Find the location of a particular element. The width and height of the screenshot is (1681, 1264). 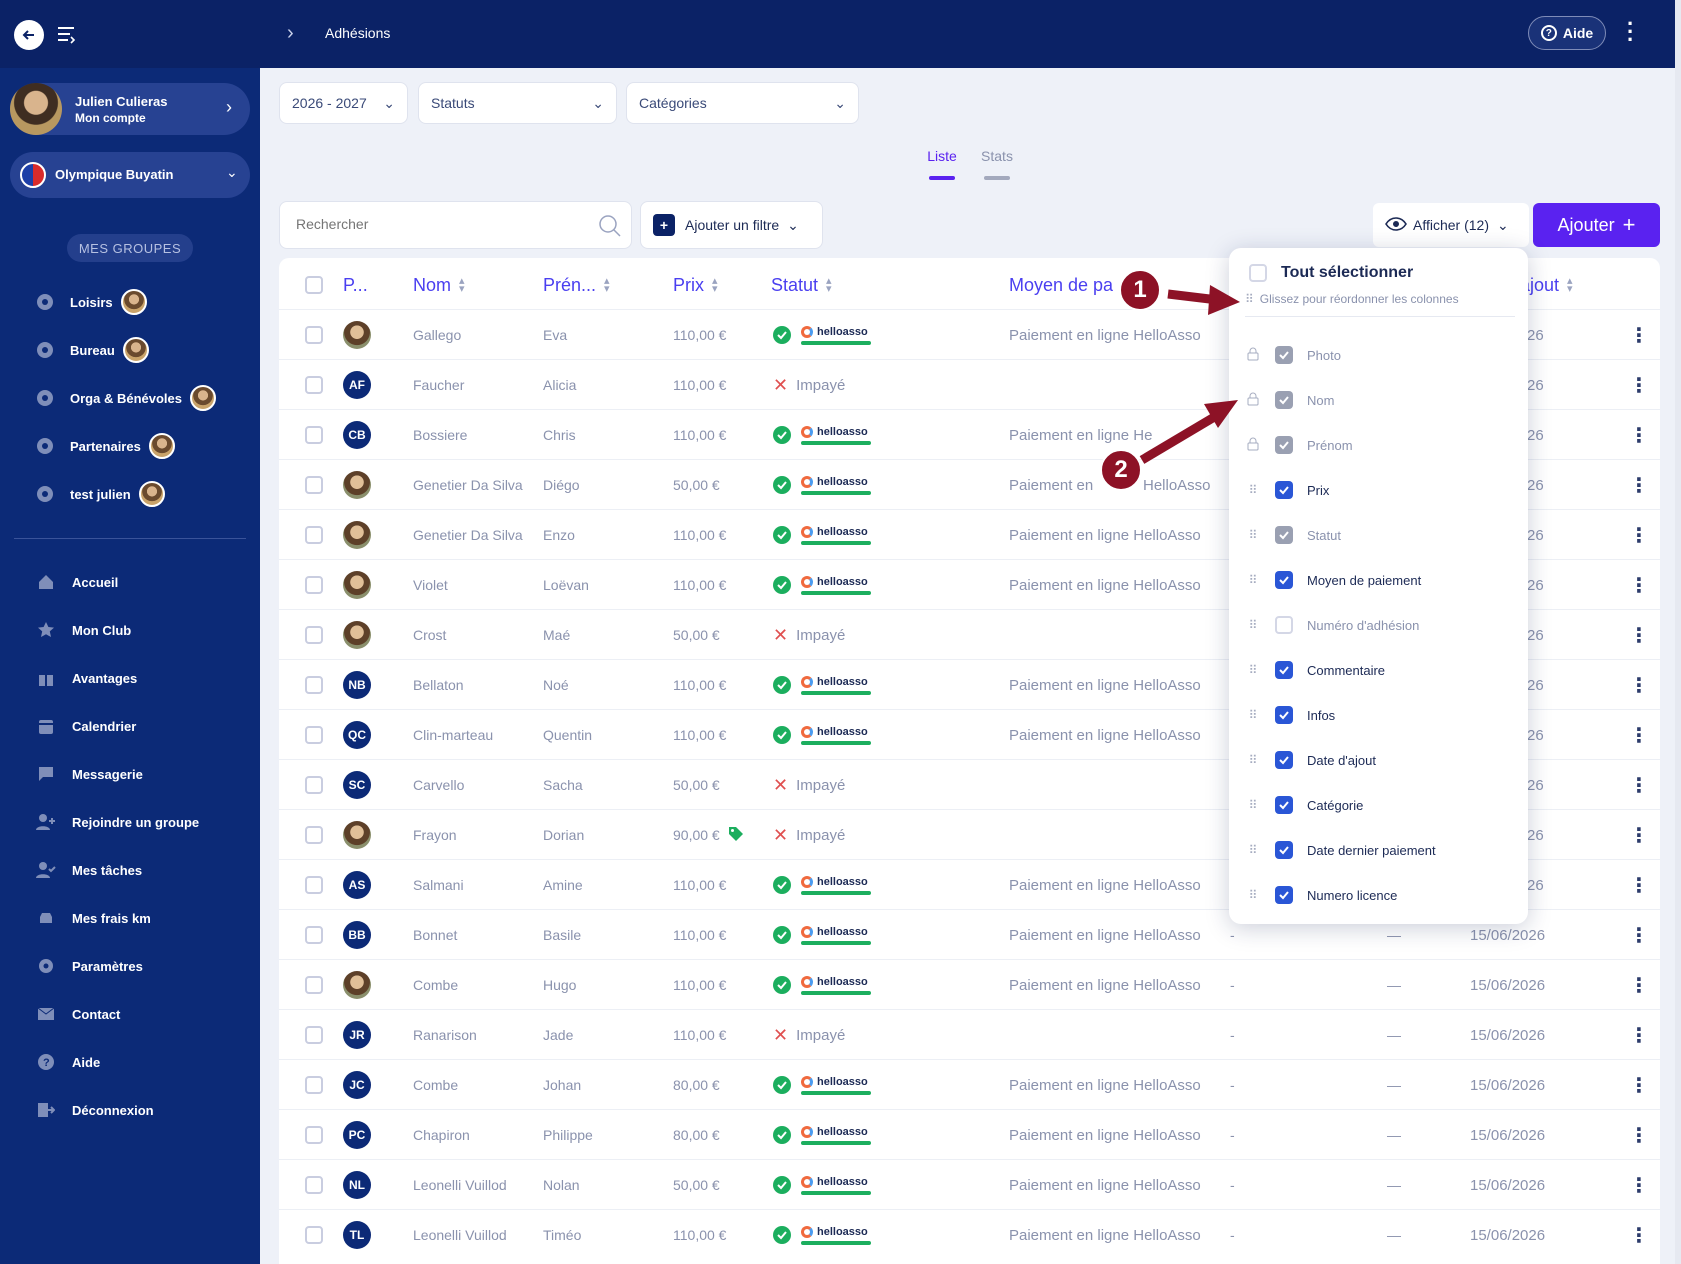

sidebar-item-parametres: Paramètres is located at coordinates (89, 966).